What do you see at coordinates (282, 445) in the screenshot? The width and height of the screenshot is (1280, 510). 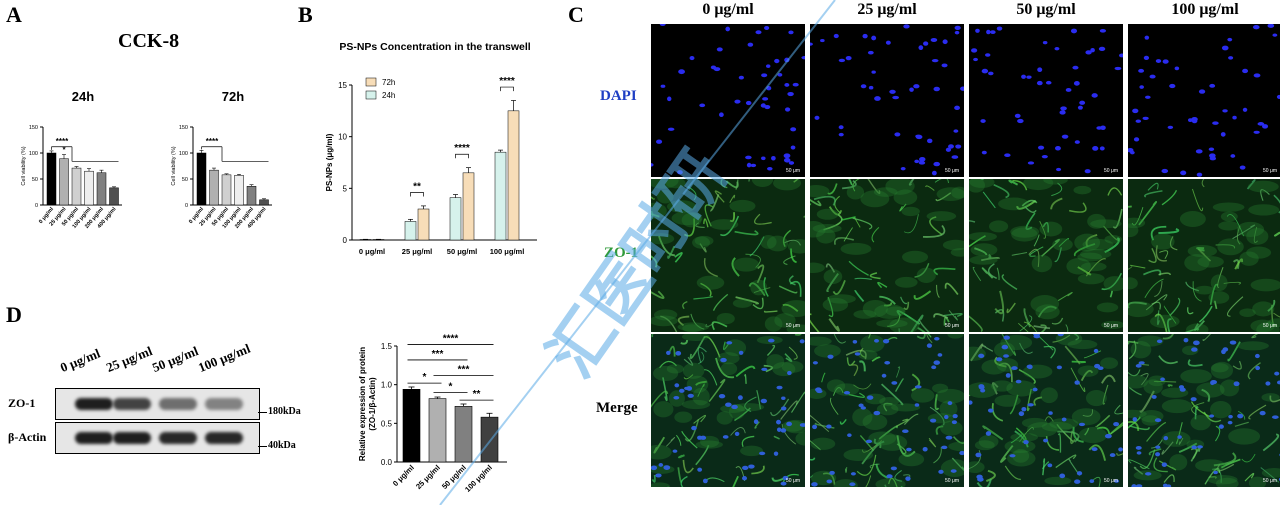 I see `molecular-weight-label: 40kDa` at bounding box center [282, 445].